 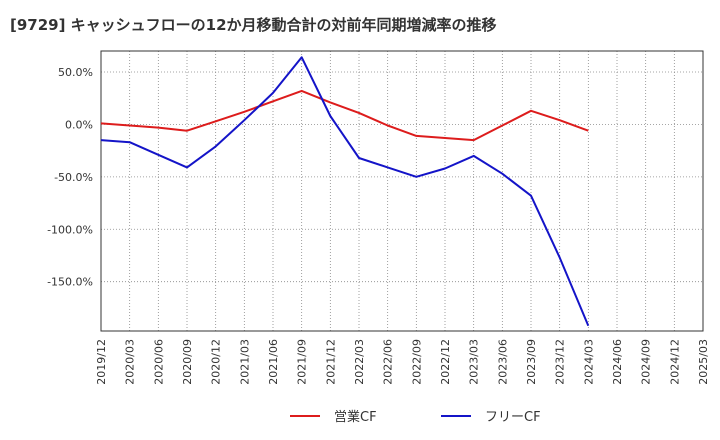 I want to click on y-tick-label: 50.0%, so click(x=75, y=72).